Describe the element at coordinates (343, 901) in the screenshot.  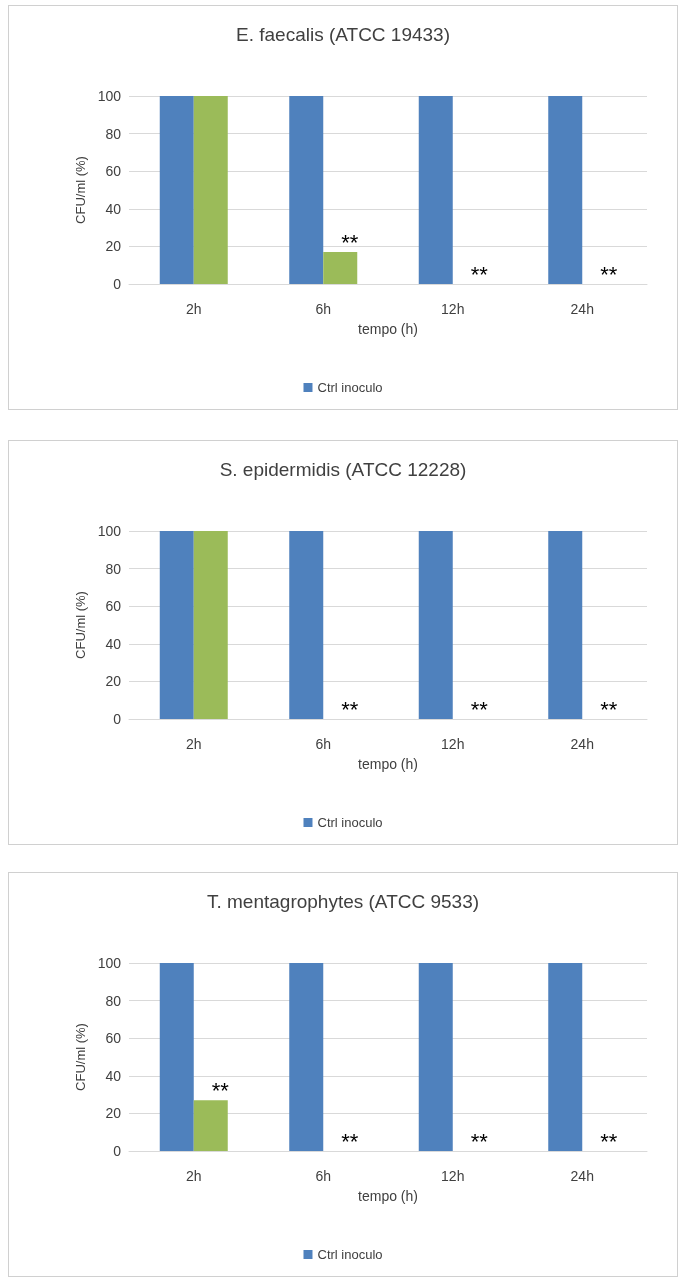
I see `chart-title: T. mentagrophytes (ATCC 9533)` at that location.